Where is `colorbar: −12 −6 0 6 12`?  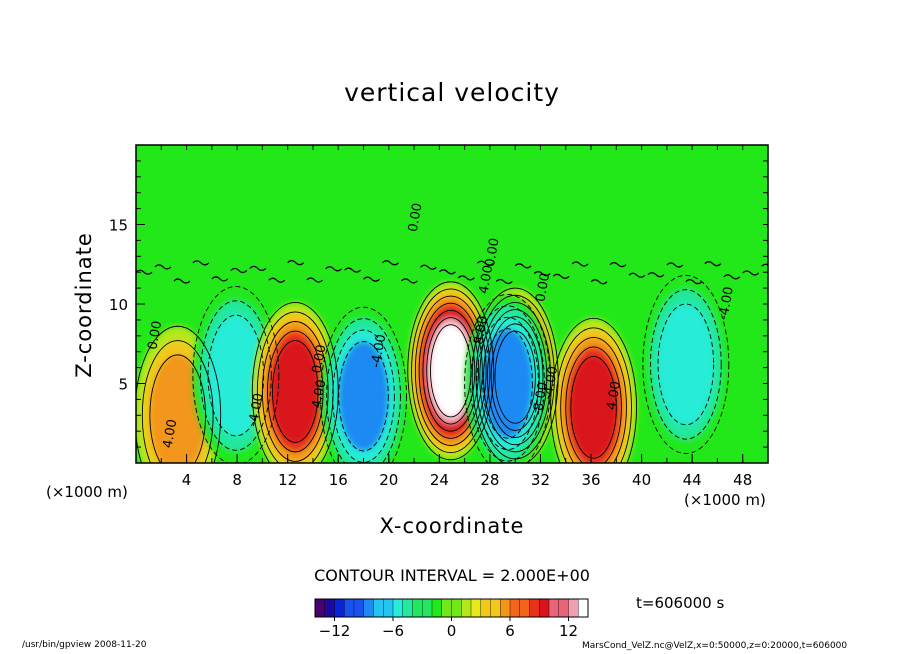 colorbar: −12 −6 0 6 12 is located at coordinates (451, 619).